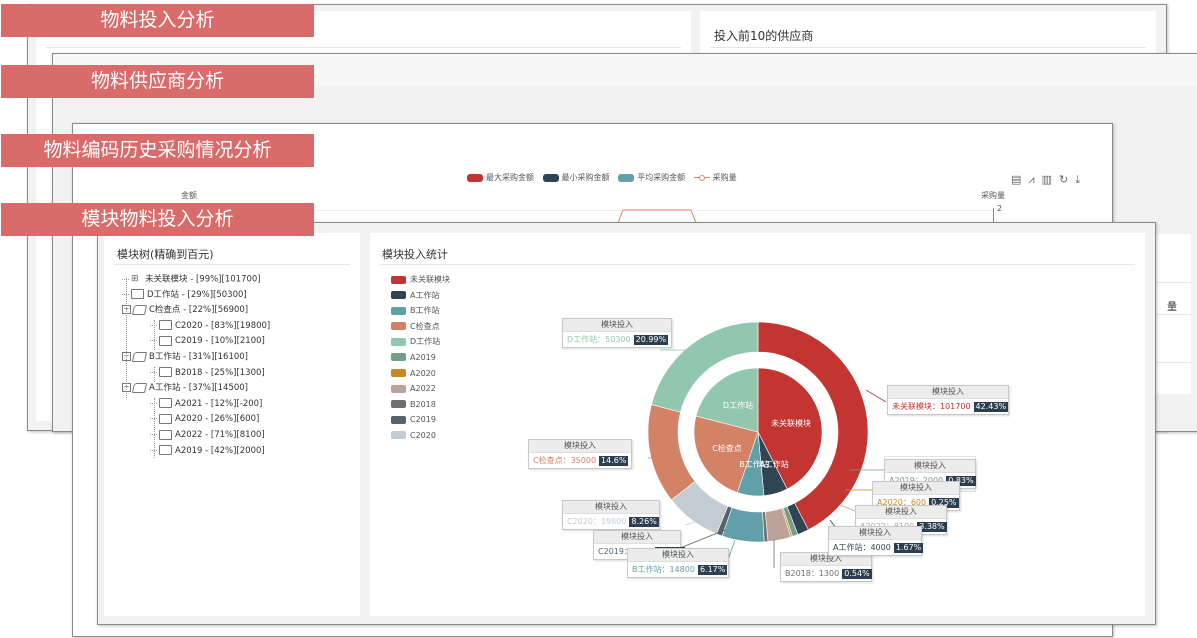 The width and height of the screenshot is (1197, 638). What do you see at coordinates (1016, 179) in the screenshot?
I see `data-view-icon: ▤` at bounding box center [1016, 179].